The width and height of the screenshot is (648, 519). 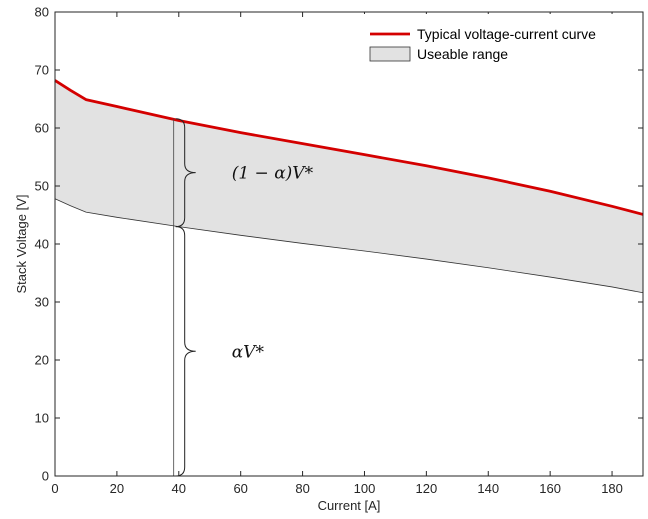 What do you see at coordinates (612, 488) in the screenshot?
I see `x-tick-label: 180` at bounding box center [612, 488].